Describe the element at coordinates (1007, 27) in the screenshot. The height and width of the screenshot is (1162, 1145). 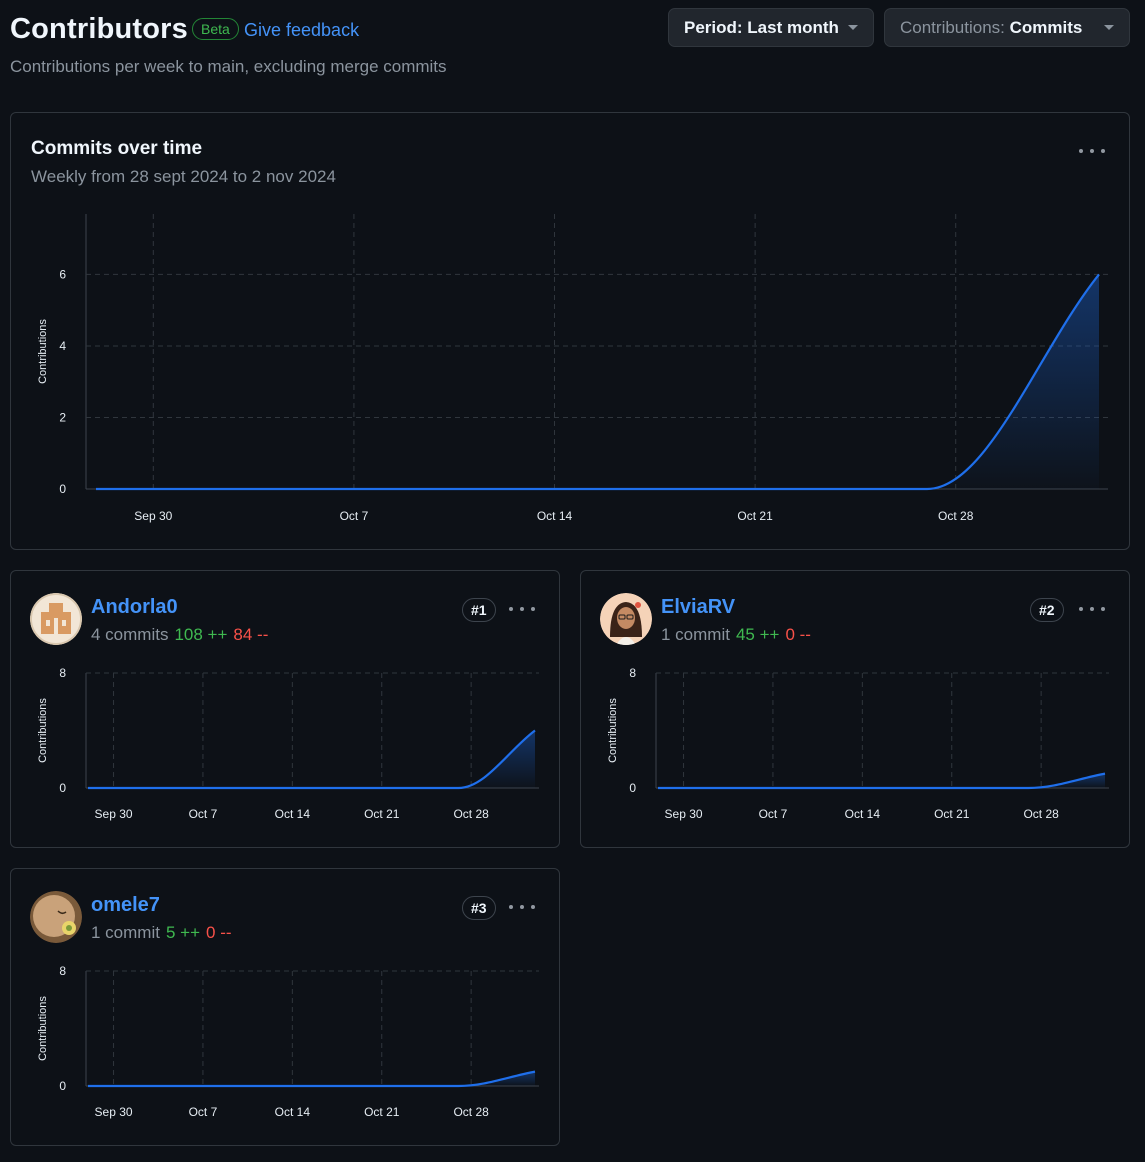
I see `contributions-dropdown: Contributions: Commits` at that location.